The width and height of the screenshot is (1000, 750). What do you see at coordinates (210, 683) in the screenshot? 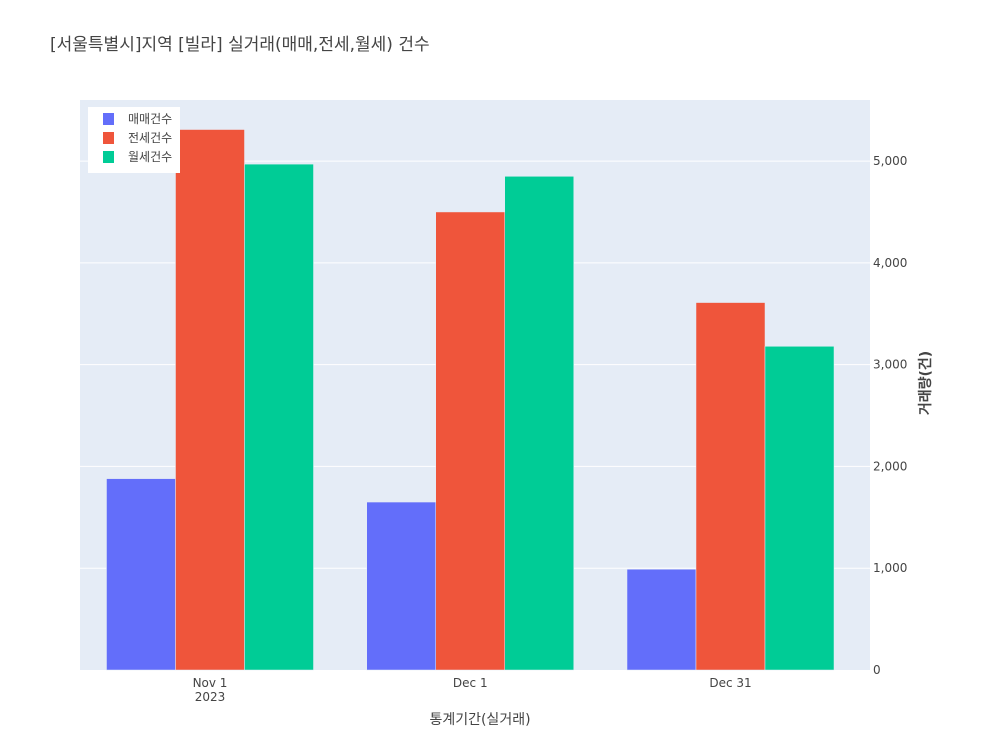
I see `x-tick-label: Nov 1` at bounding box center [210, 683].